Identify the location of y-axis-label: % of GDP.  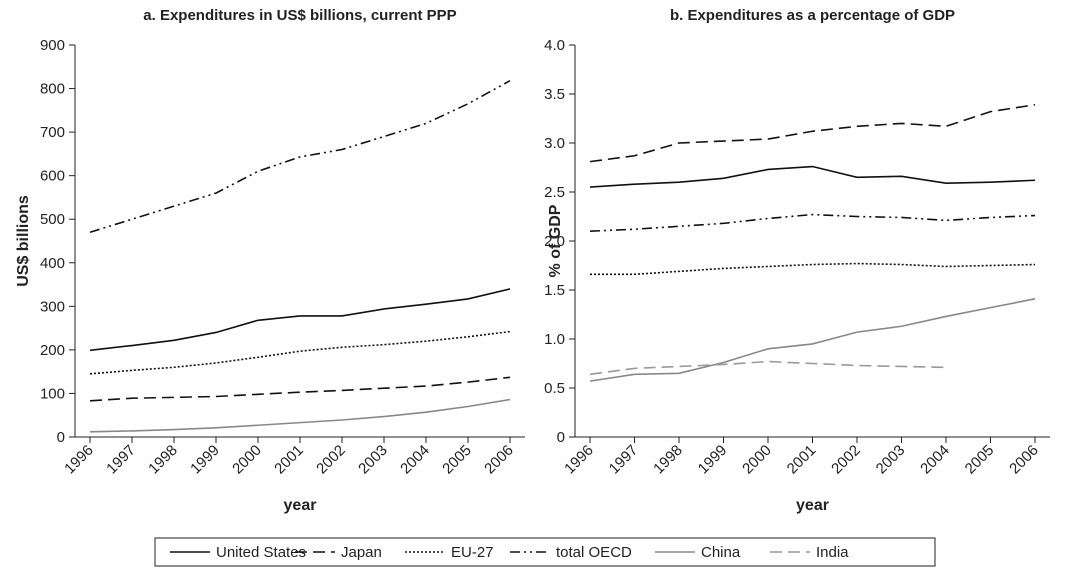
(555, 240).